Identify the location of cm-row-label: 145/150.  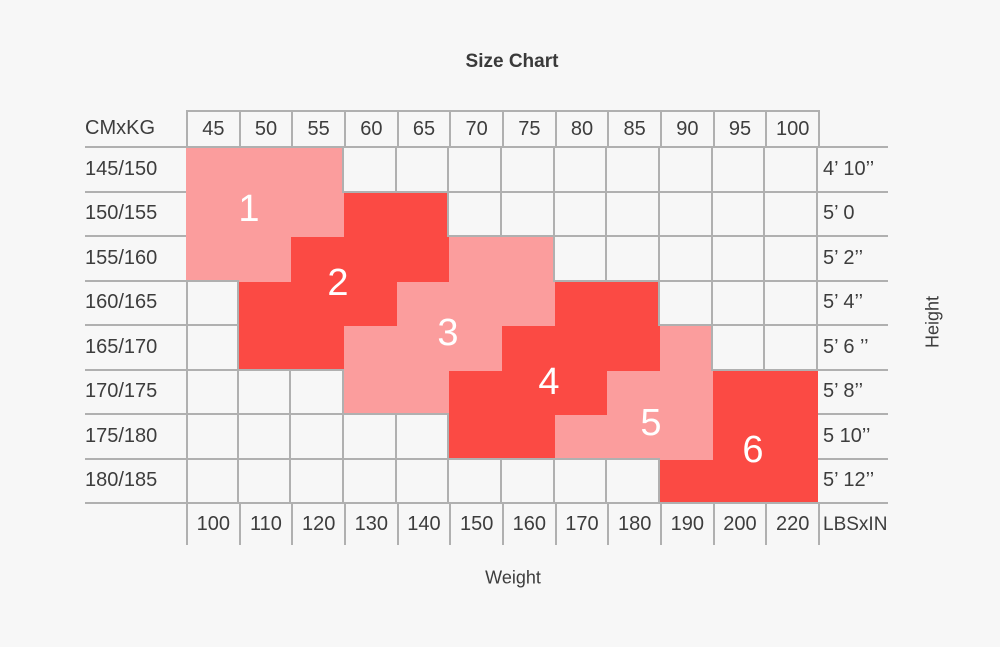
(135, 170).